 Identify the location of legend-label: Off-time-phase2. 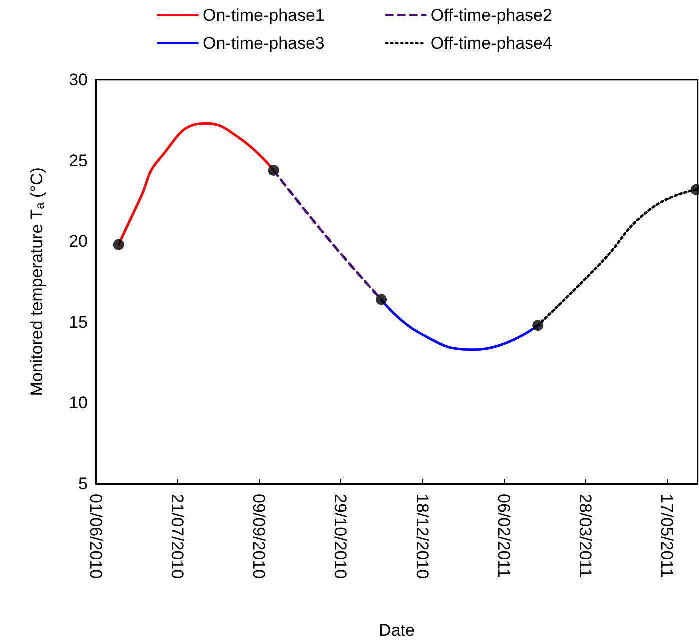
(491, 15).